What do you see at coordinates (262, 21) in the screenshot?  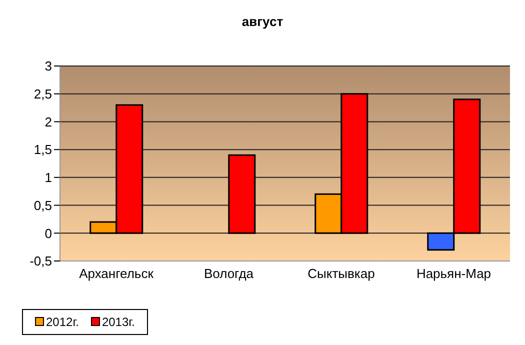 I see `chart-title: август` at bounding box center [262, 21].